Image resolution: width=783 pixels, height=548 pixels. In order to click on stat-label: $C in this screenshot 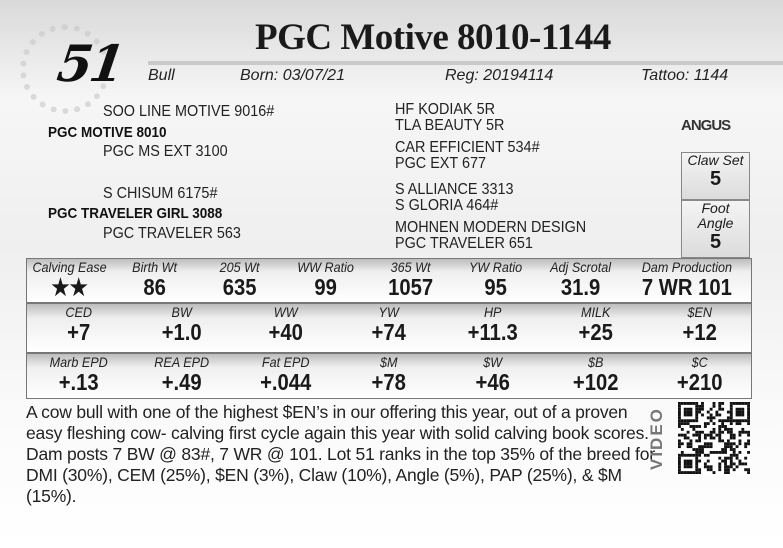, I will do `click(699, 362)`.